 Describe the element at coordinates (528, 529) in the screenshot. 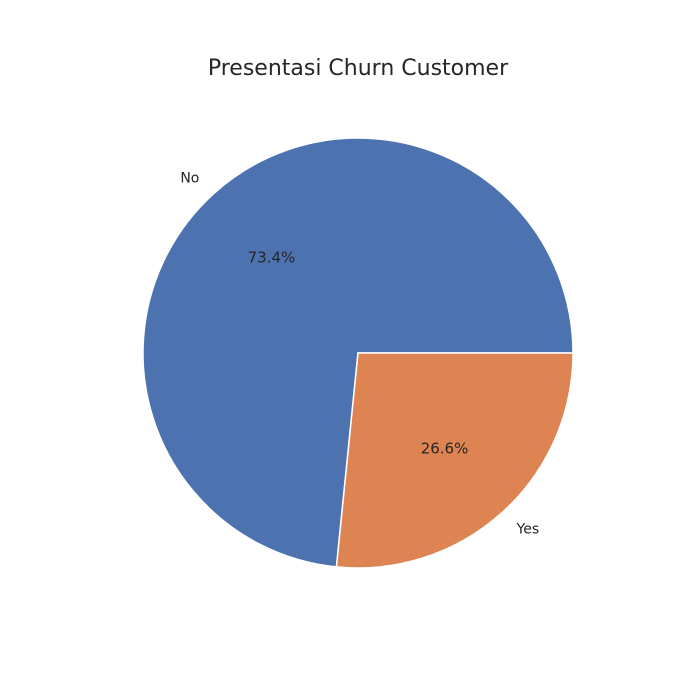

I see `slice-label-yes: Yes` at that location.